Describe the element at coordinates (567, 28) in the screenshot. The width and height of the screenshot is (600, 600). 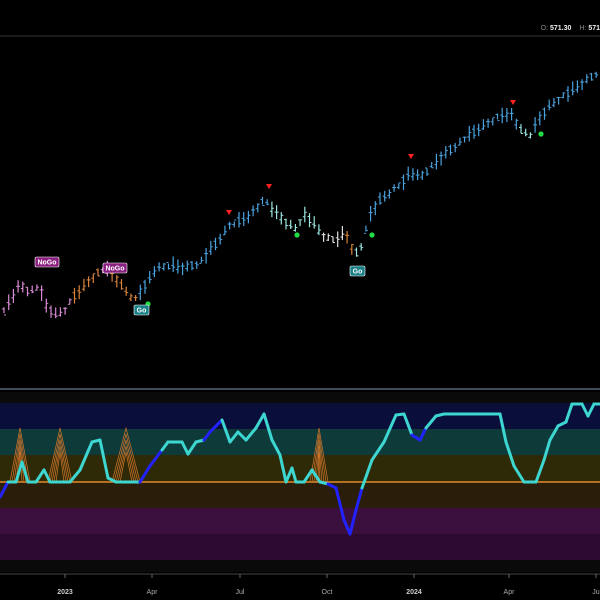
I see `ohlc-readout: O: 571.30 H: 571` at that location.